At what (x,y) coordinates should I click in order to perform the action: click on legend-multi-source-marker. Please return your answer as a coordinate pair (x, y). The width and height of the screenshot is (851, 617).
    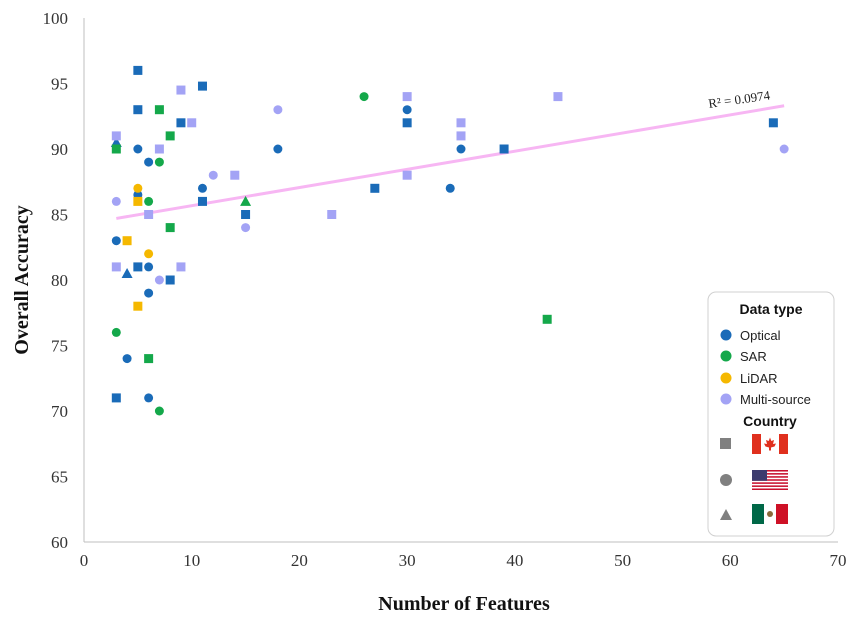
    Looking at the image, I should click on (726, 399).